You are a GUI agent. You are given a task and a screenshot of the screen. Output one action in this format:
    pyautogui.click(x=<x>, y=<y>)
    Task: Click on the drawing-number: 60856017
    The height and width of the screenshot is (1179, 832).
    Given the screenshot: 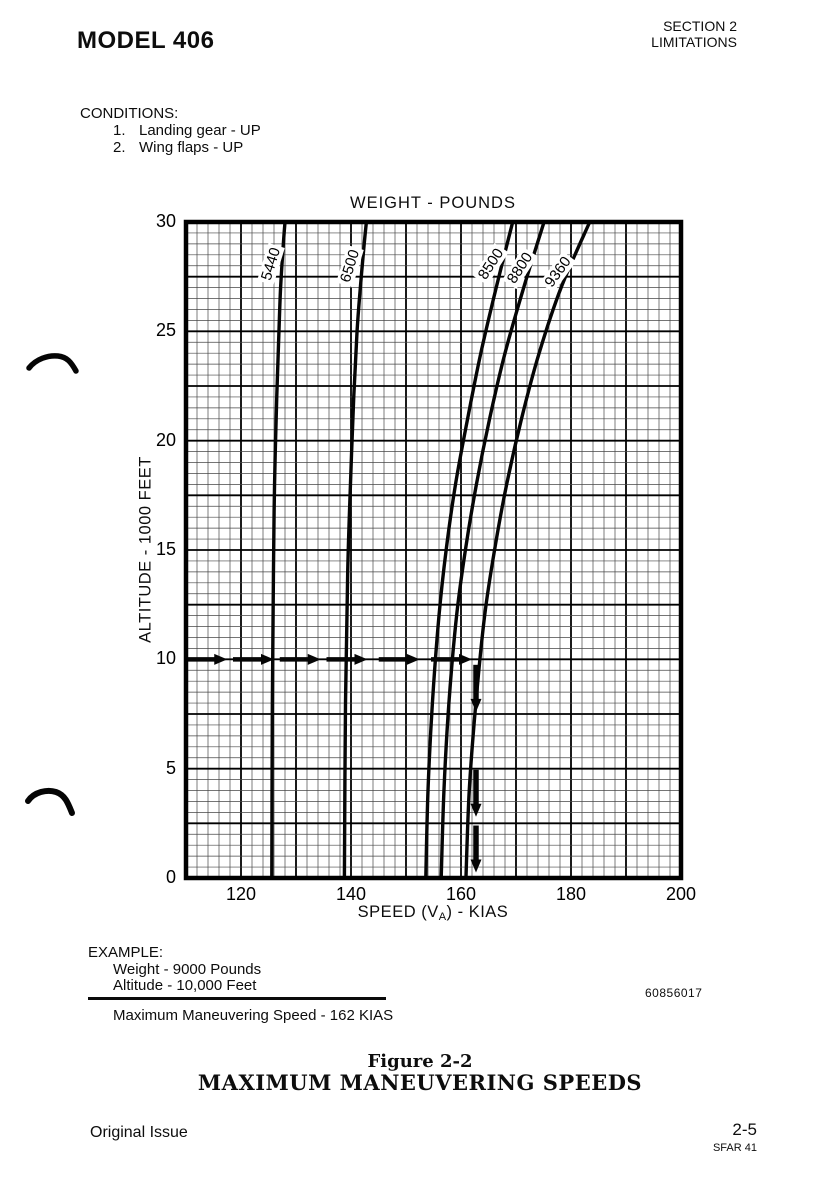 What is the action you would take?
    pyautogui.click(x=674, y=993)
    